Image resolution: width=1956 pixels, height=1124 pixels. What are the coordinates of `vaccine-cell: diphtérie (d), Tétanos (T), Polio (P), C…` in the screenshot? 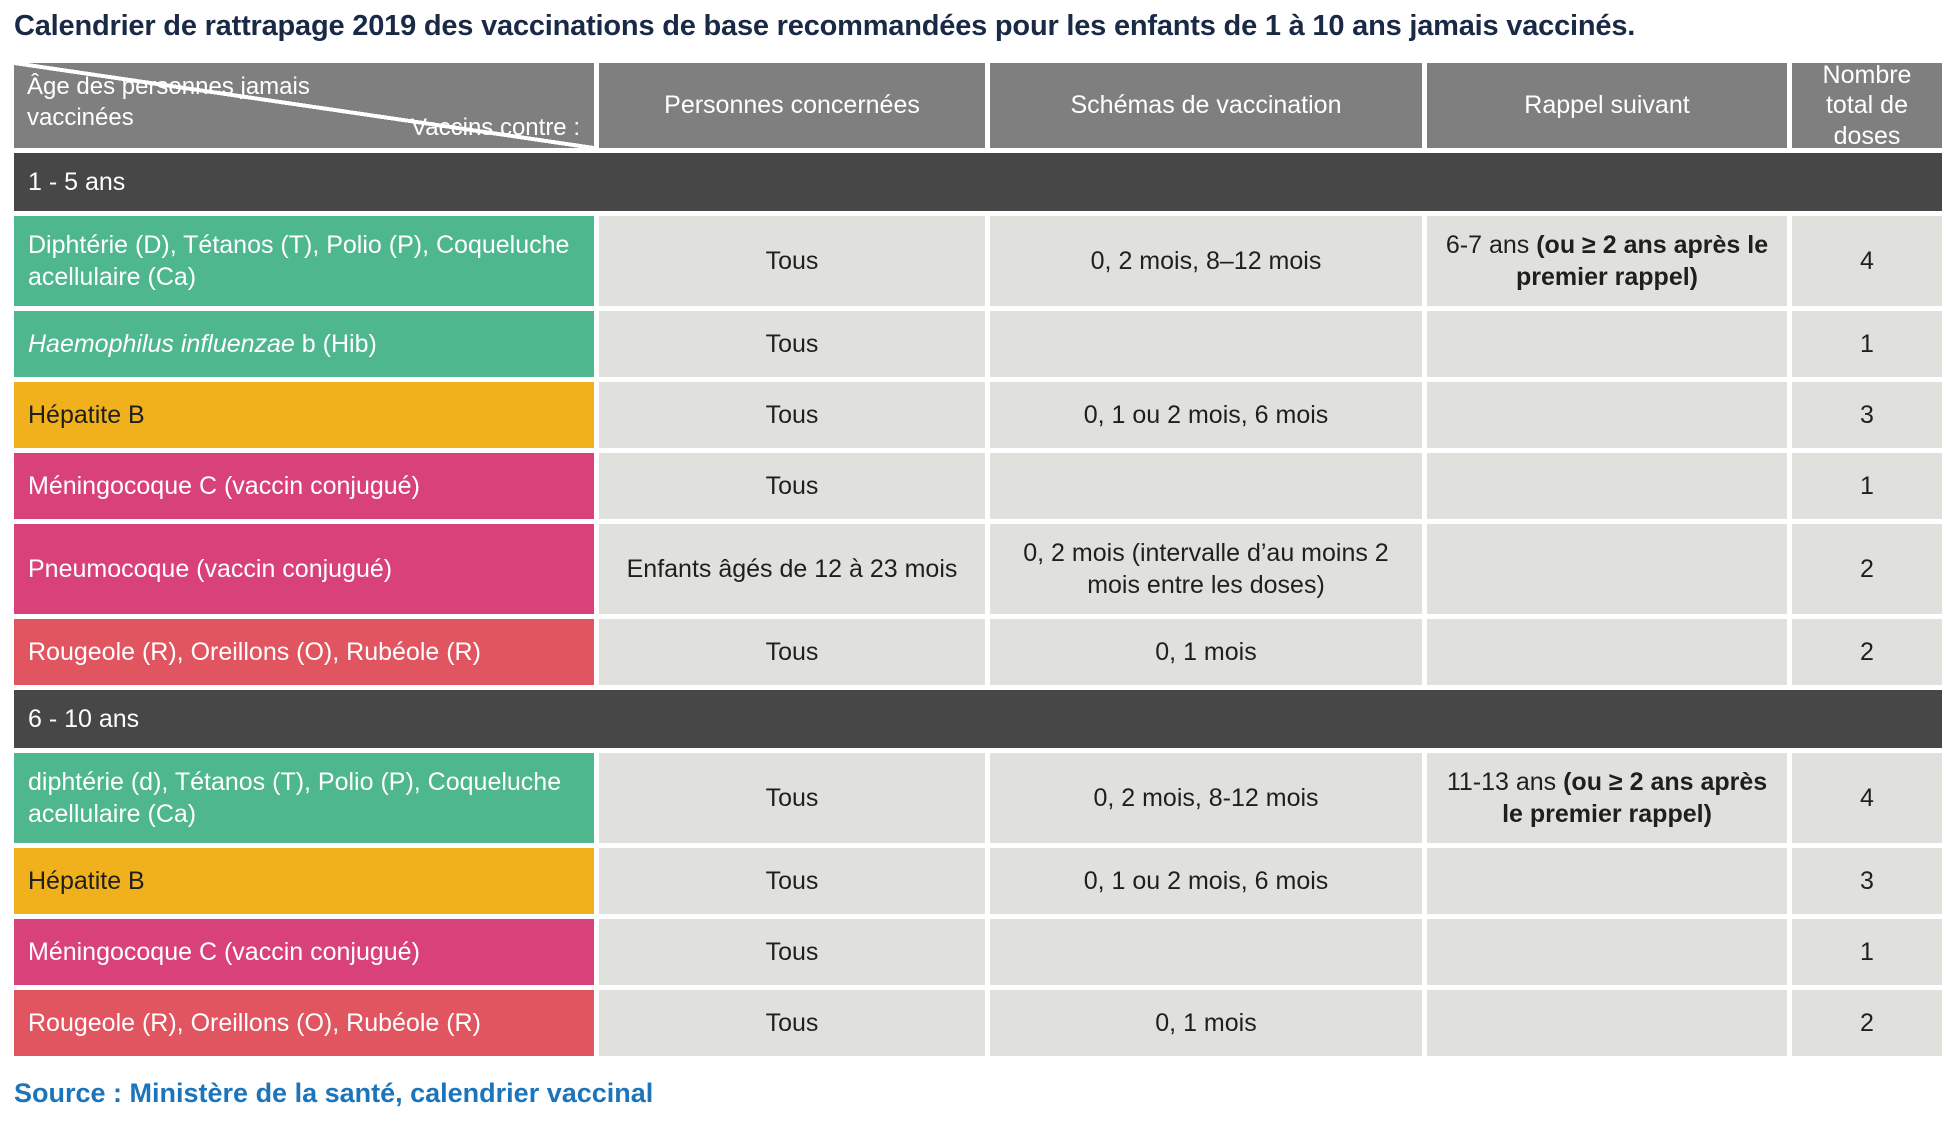 It's located at (304, 798).